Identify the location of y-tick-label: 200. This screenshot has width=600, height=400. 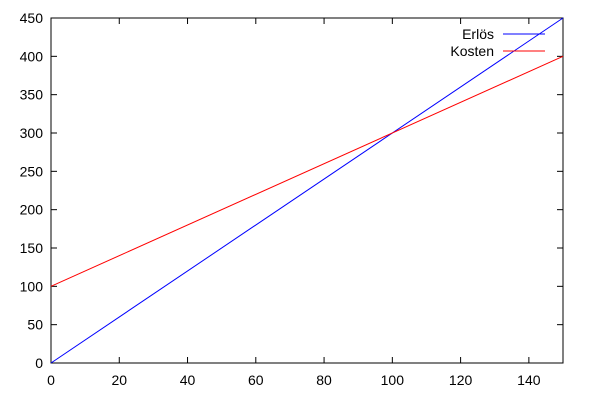
(32, 210).